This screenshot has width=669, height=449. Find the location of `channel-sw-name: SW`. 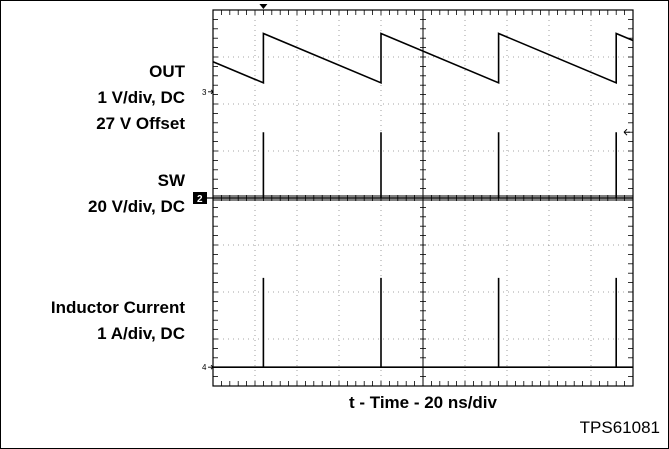

channel-sw-name: SW is located at coordinates (171, 180).